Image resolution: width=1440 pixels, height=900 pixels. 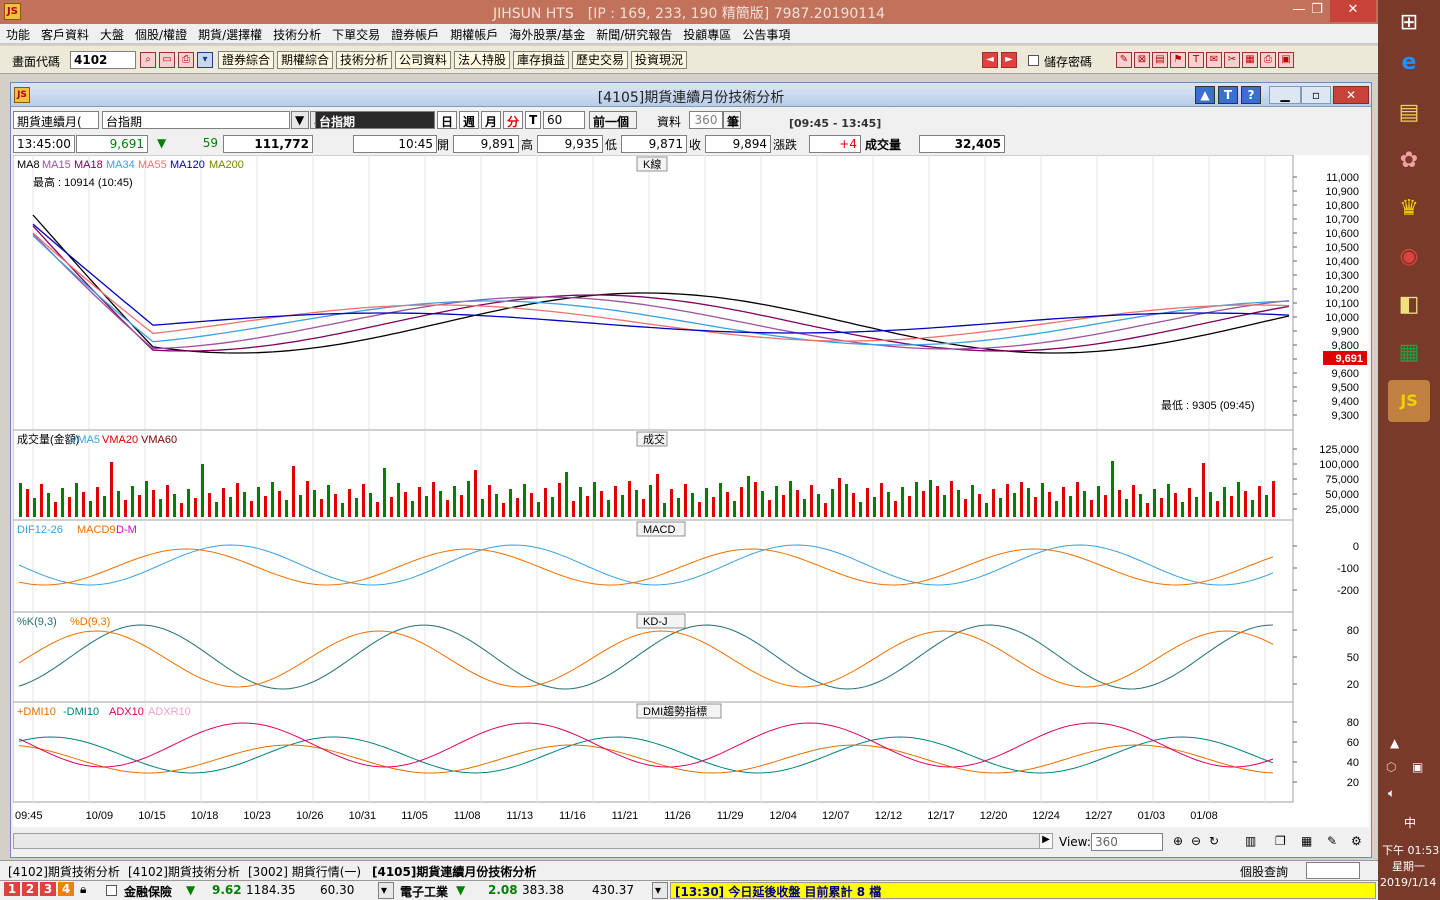 What do you see at coordinates (707, 35) in the screenshot?
I see `menu-item: 投顧專區` at bounding box center [707, 35].